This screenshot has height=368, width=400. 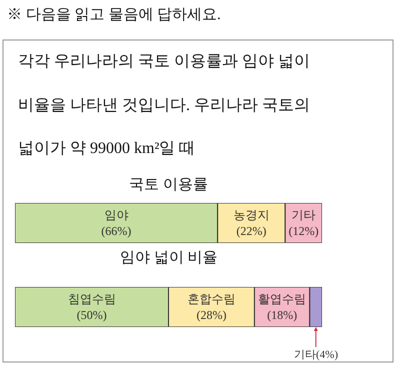 What do you see at coordinates (92, 299) in the screenshot?
I see `series-label: 침엽수림` at bounding box center [92, 299].